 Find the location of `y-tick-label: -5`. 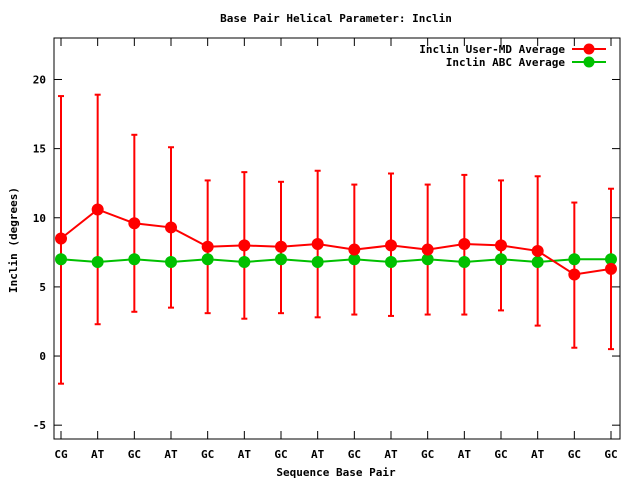

y-tick-label: -5 is located at coordinates (39, 425).